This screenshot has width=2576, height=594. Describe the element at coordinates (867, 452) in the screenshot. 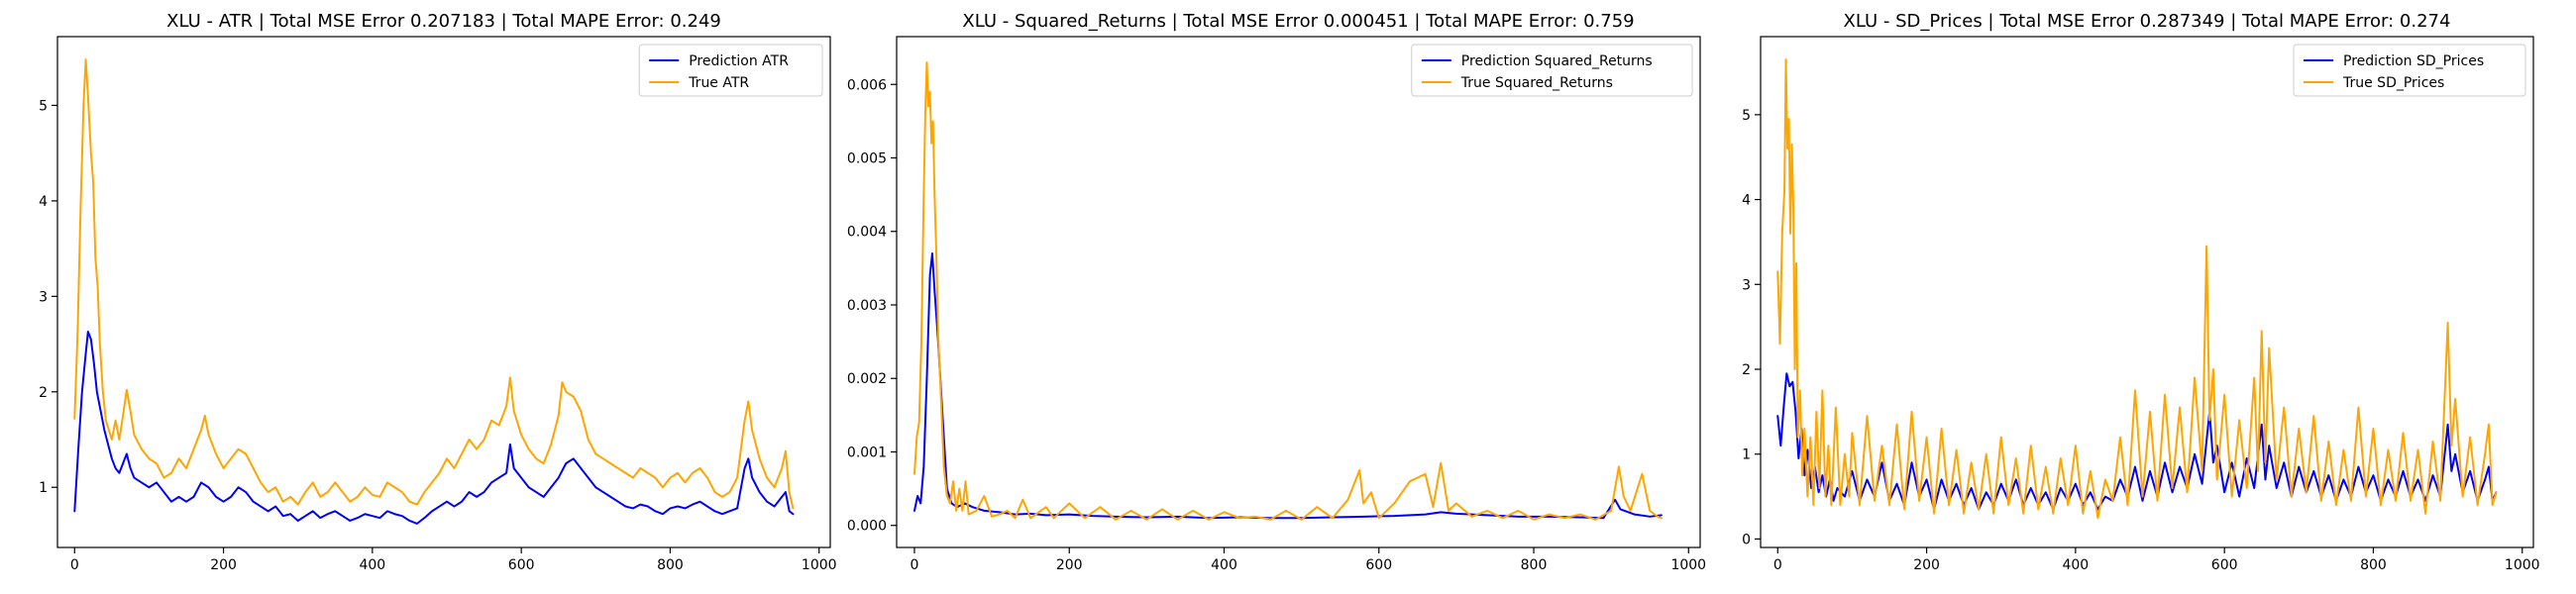

I see `y-tick-label: 0.001` at that location.